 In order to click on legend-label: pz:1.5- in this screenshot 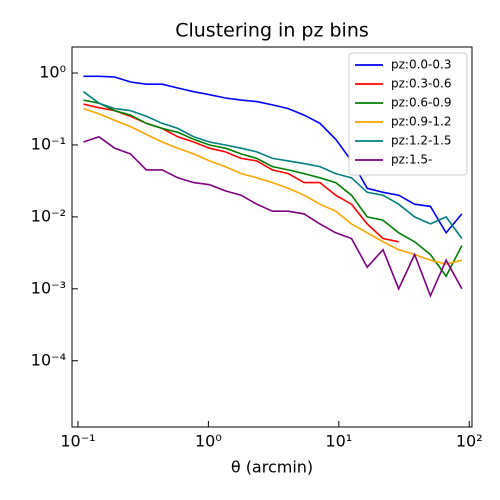, I will do `click(411, 160)`.